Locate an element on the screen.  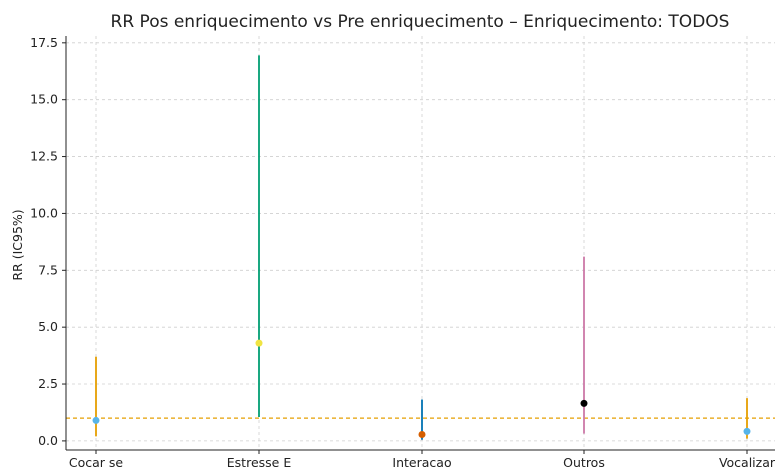
y-tick-label: 10.0 is located at coordinates (44, 212).